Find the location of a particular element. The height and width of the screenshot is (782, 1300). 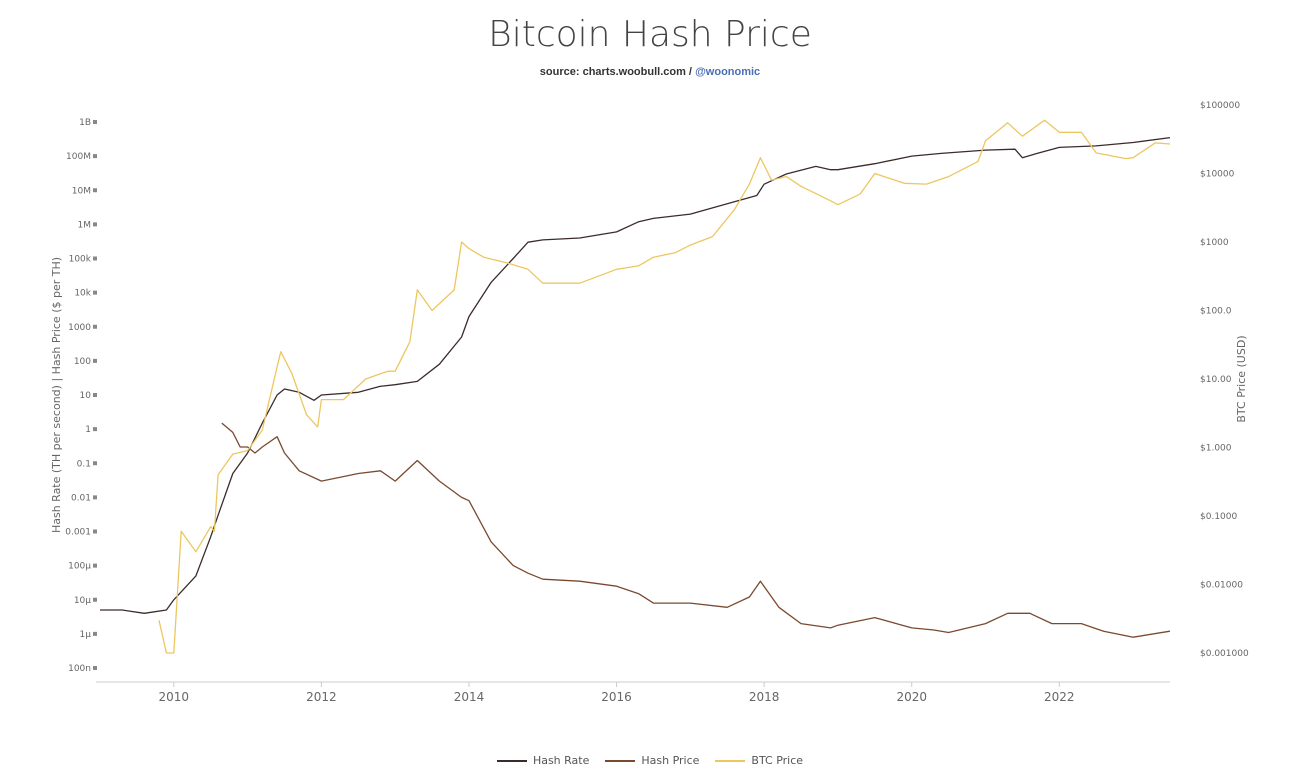

y-left-tick-label: 100n is located at coordinates (79, 669).